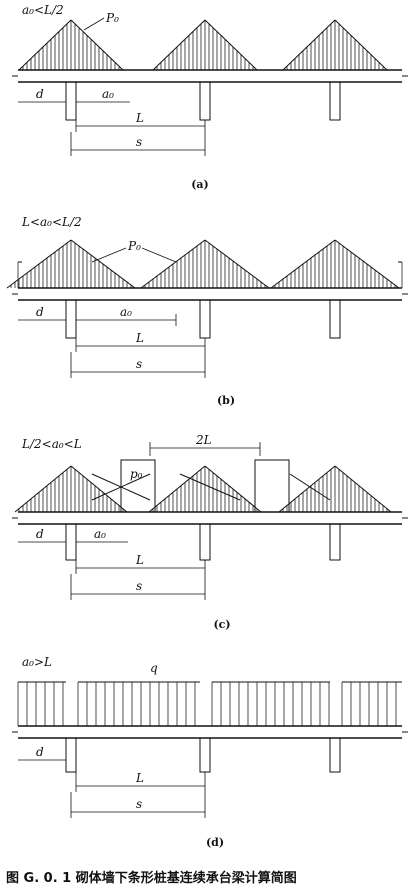 The width and height of the screenshot is (416, 889). What do you see at coordinates (210, 76) in the screenshot?
I see `panel-a-beam` at bounding box center [210, 76].